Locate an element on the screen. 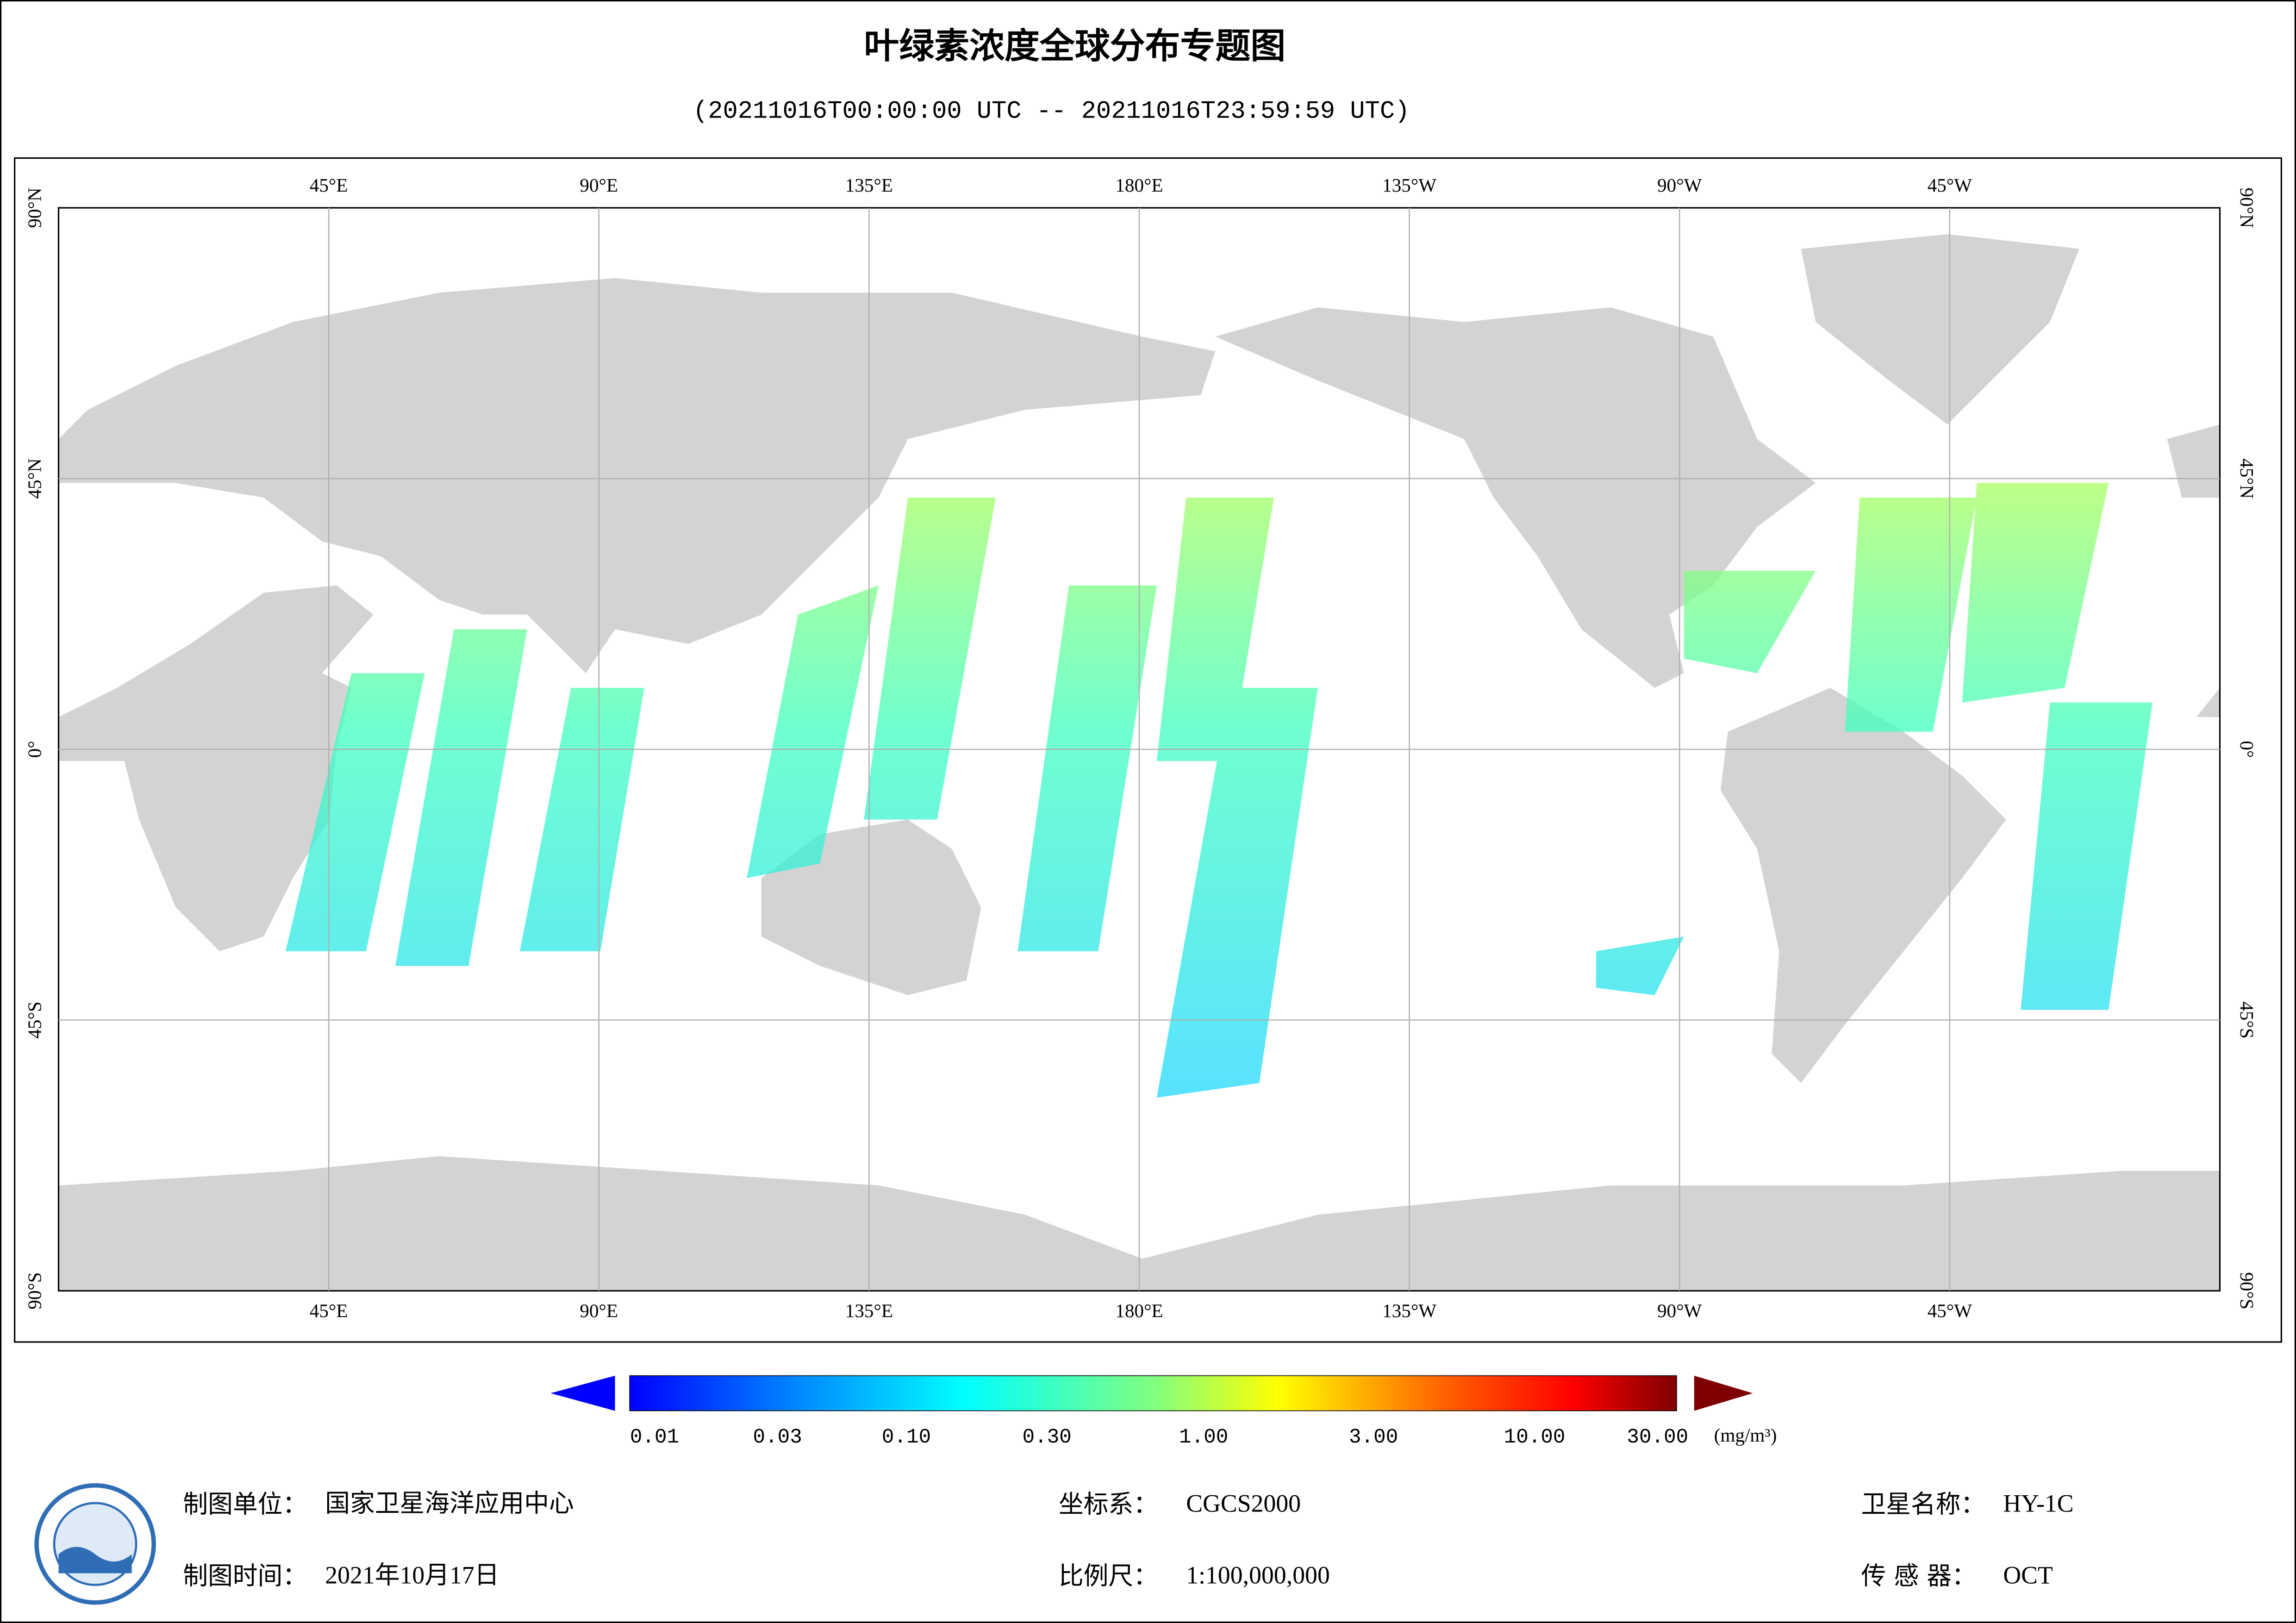 The height and width of the screenshot is (1623, 2296). colorbar-label: 30.00 is located at coordinates (1657, 1437).